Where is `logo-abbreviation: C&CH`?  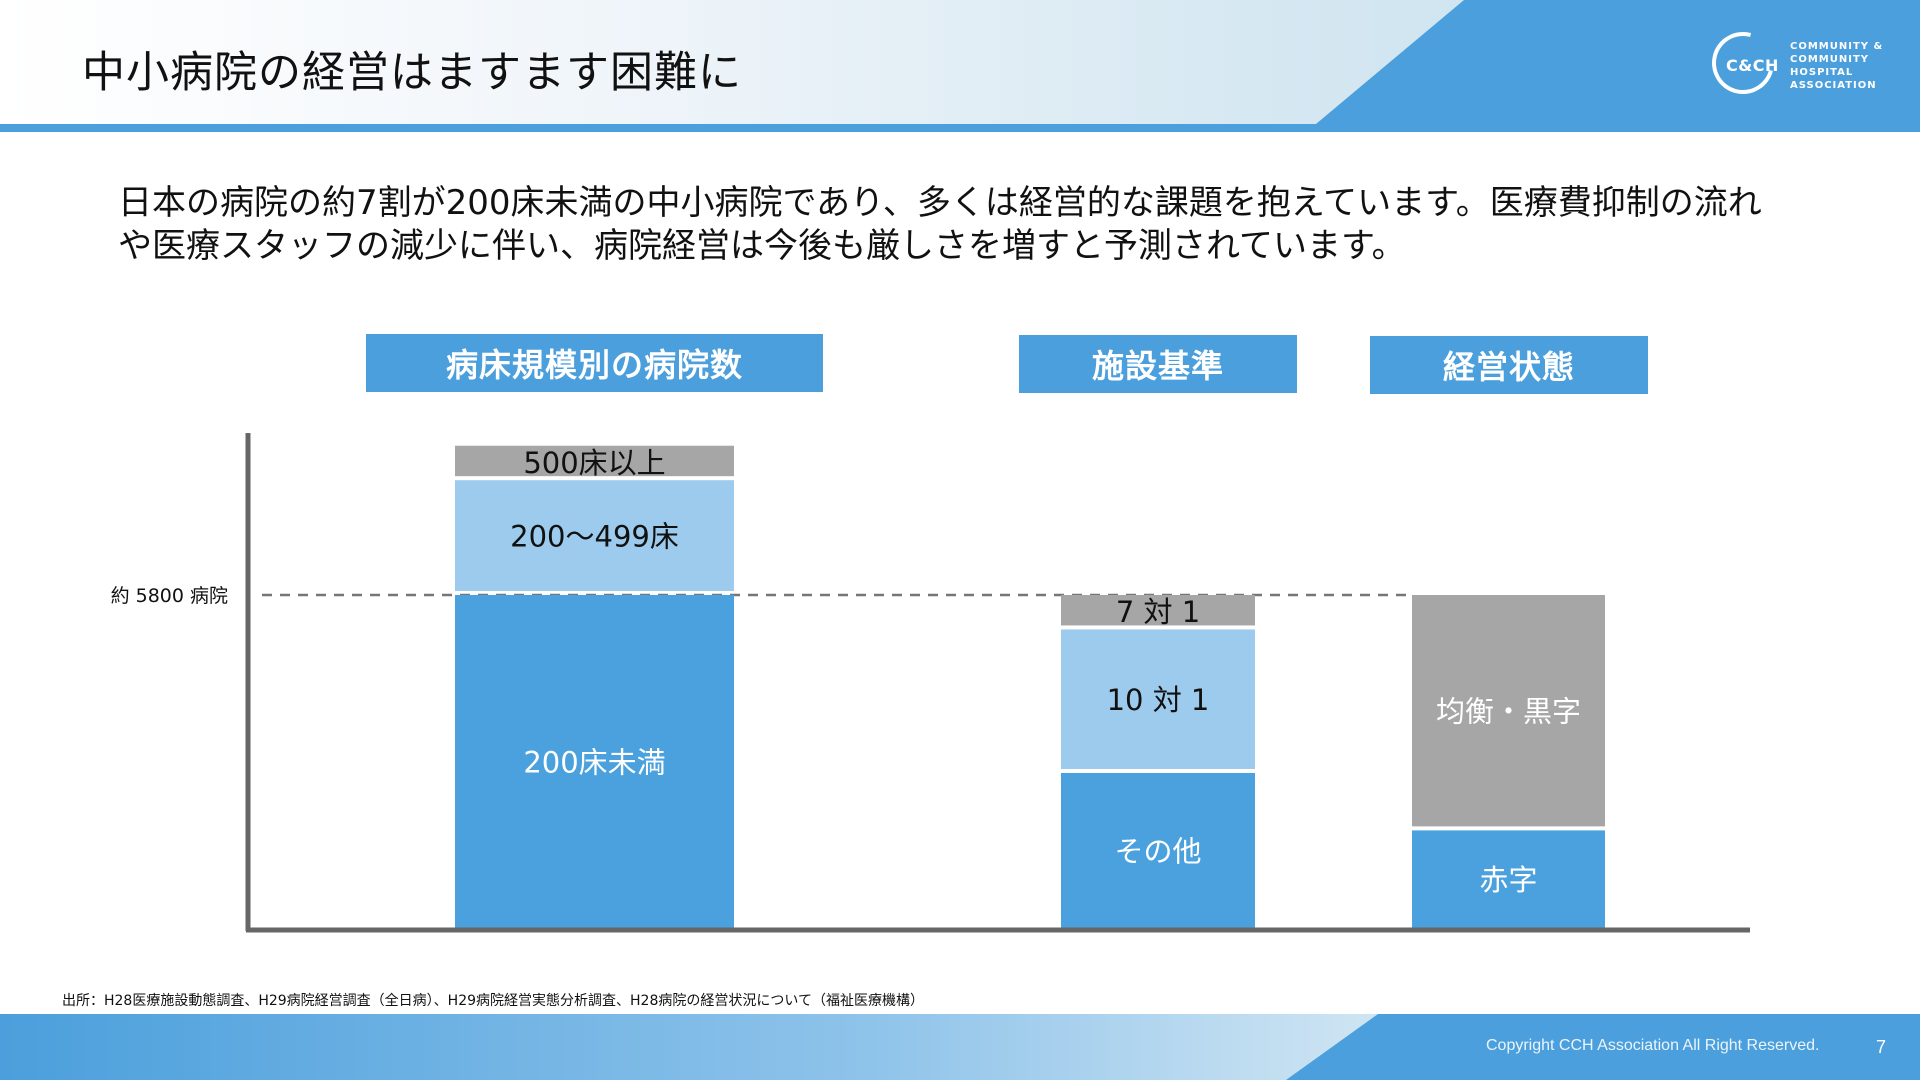
logo-abbreviation: C&CH is located at coordinates (1752, 65).